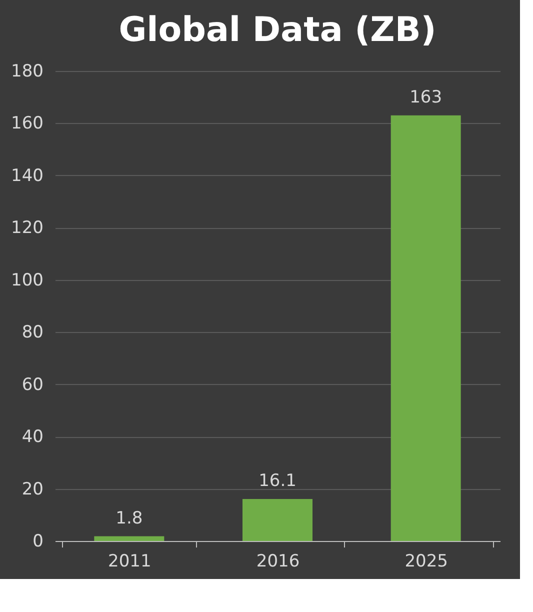  What do you see at coordinates (27, 176) in the screenshot?
I see `y-tick-label: 140` at bounding box center [27, 176].